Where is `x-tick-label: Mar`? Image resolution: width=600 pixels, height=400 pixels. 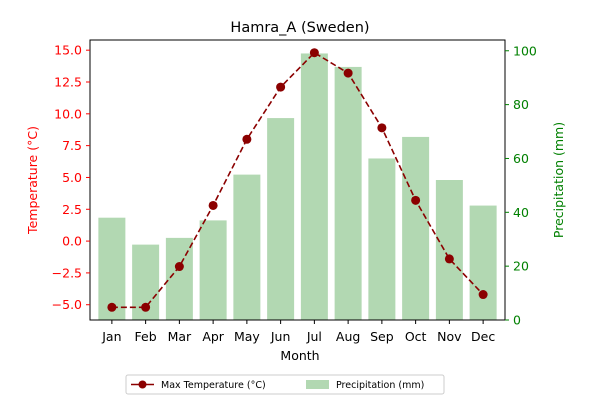
x-tick-label: Mar is located at coordinates (180, 336).